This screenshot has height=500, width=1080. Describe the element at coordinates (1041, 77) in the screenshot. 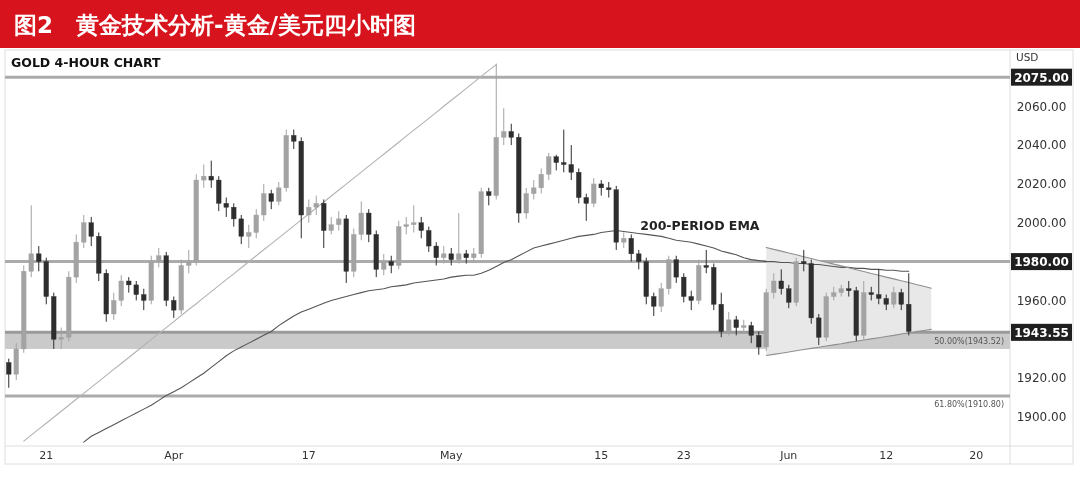

I see `ref-line-label: 2075.00` at that location.